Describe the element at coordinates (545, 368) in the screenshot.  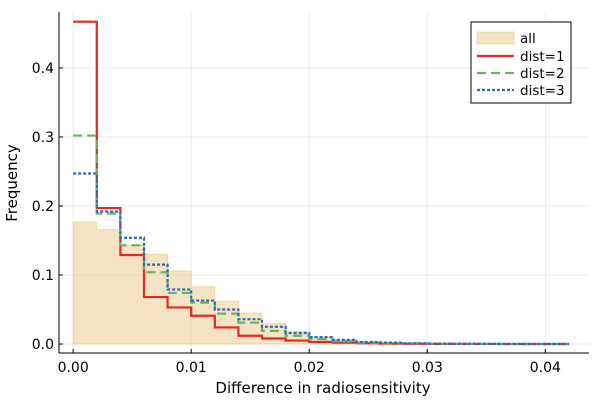
I see `x-tick-label: 0.04` at that location.